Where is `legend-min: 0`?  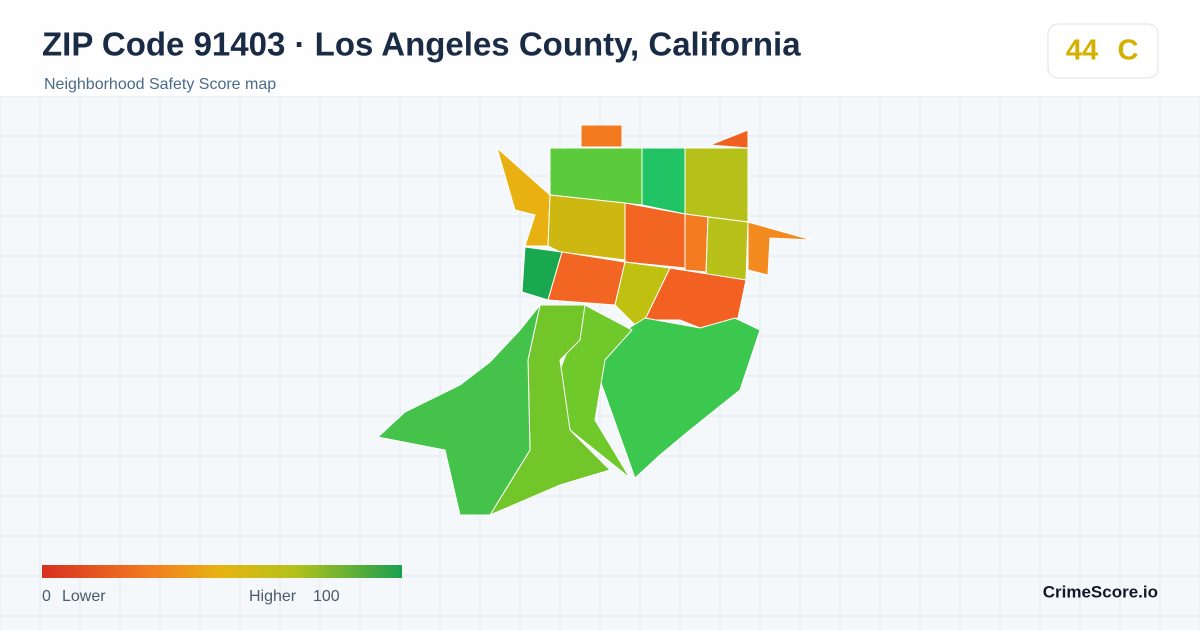
legend-min: 0 is located at coordinates (46, 596).